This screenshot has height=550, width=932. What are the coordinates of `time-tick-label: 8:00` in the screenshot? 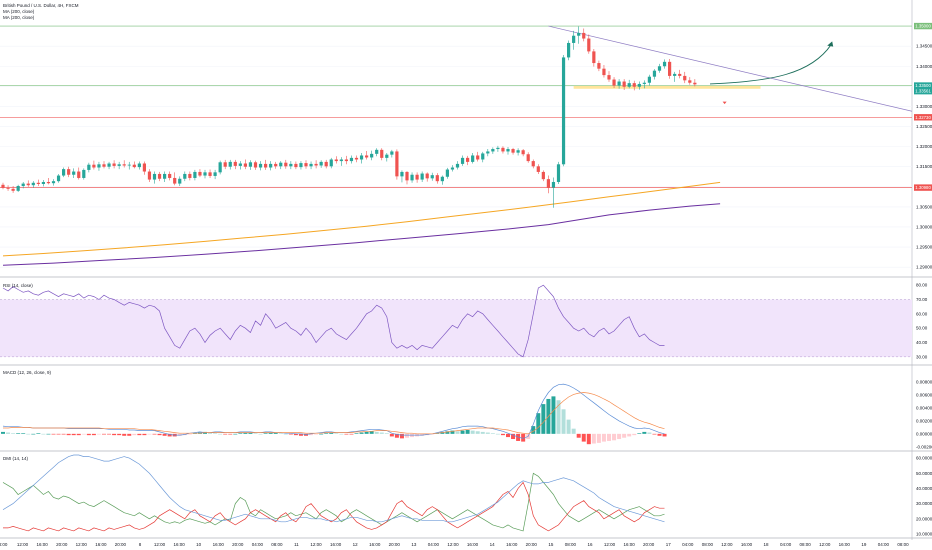 It's located at (4, 544).